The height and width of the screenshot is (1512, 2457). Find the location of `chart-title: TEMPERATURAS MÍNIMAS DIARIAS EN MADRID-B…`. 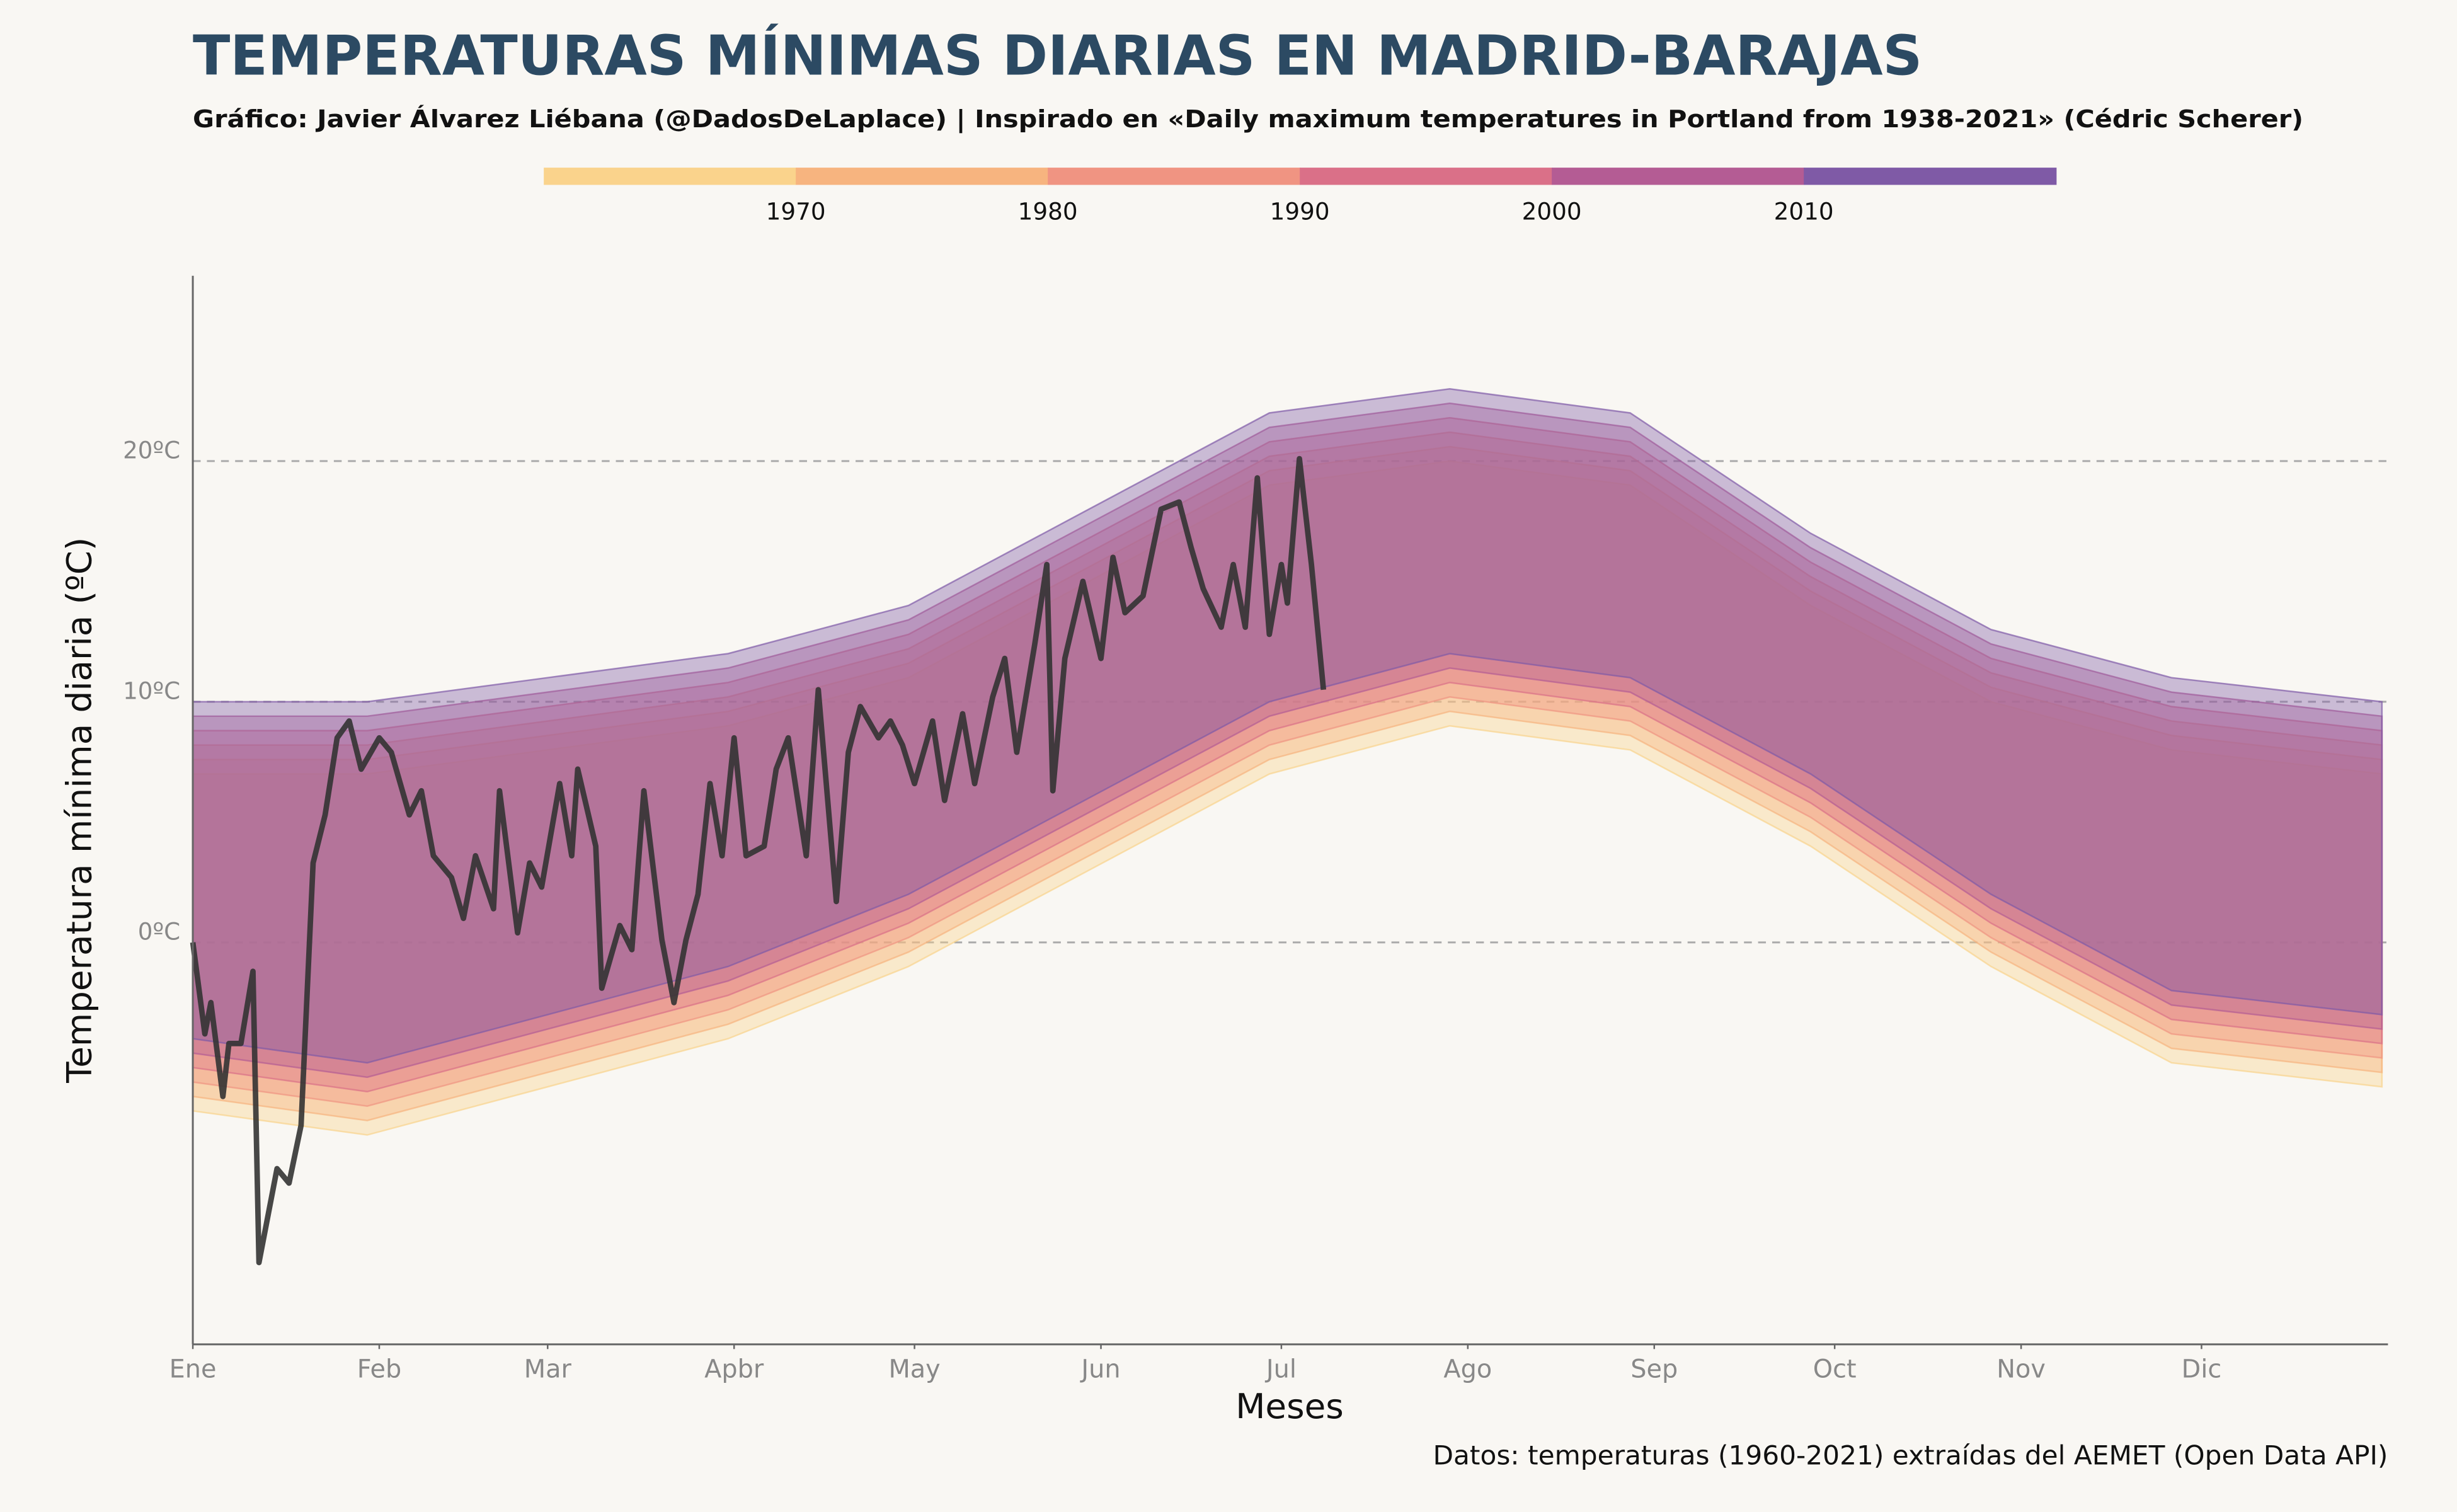

chart-title: TEMPERATURAS MÍNIMAS DIARIAS EN MADRID-B… is located at coordinates (1057, 55).